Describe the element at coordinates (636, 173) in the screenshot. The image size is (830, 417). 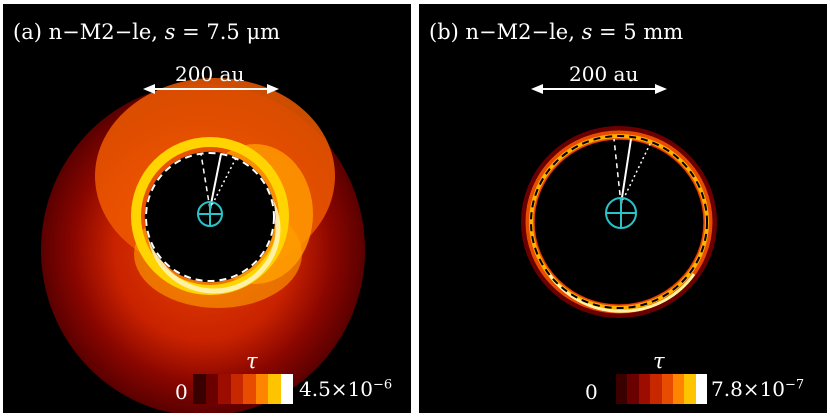
I see `dotted-line` at that location.